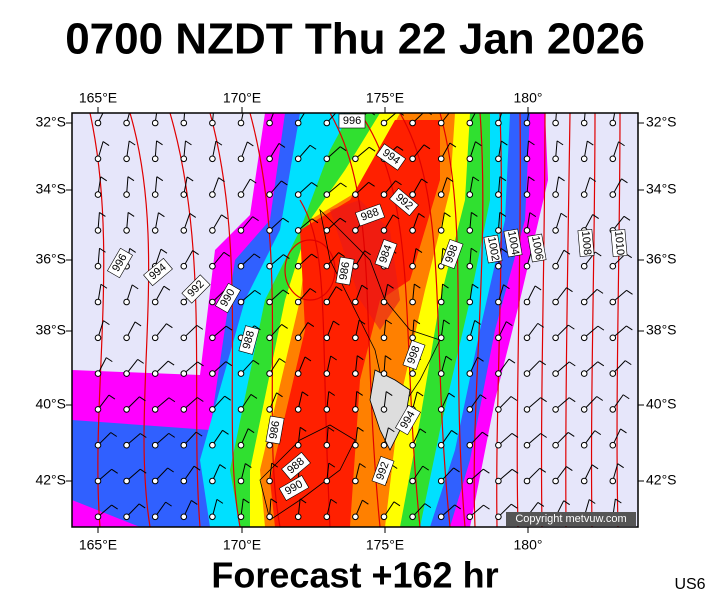 The height and width of the screenshot is (600, 711). I want to click on model-code: US6, so click(689, 584).